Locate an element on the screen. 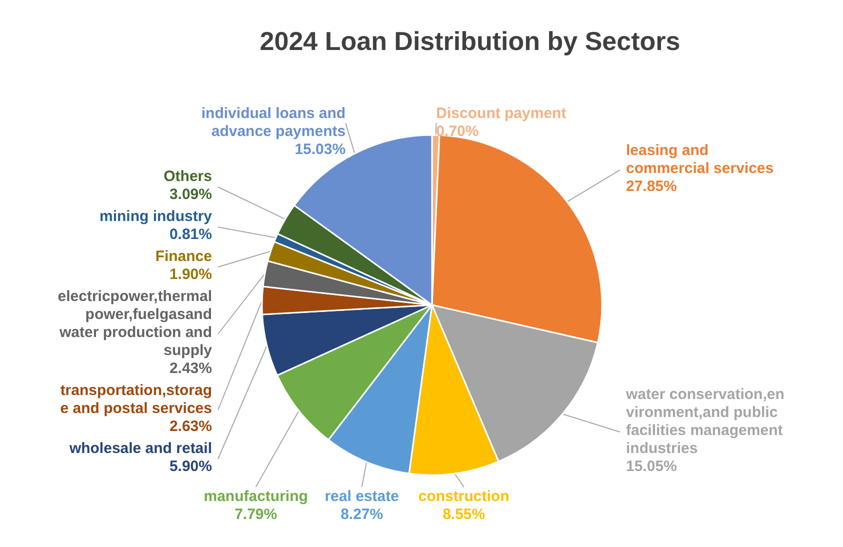 The height and width of the screenshot is (547, 843). data-label: 0.70% is located at coordinates (457, 131).